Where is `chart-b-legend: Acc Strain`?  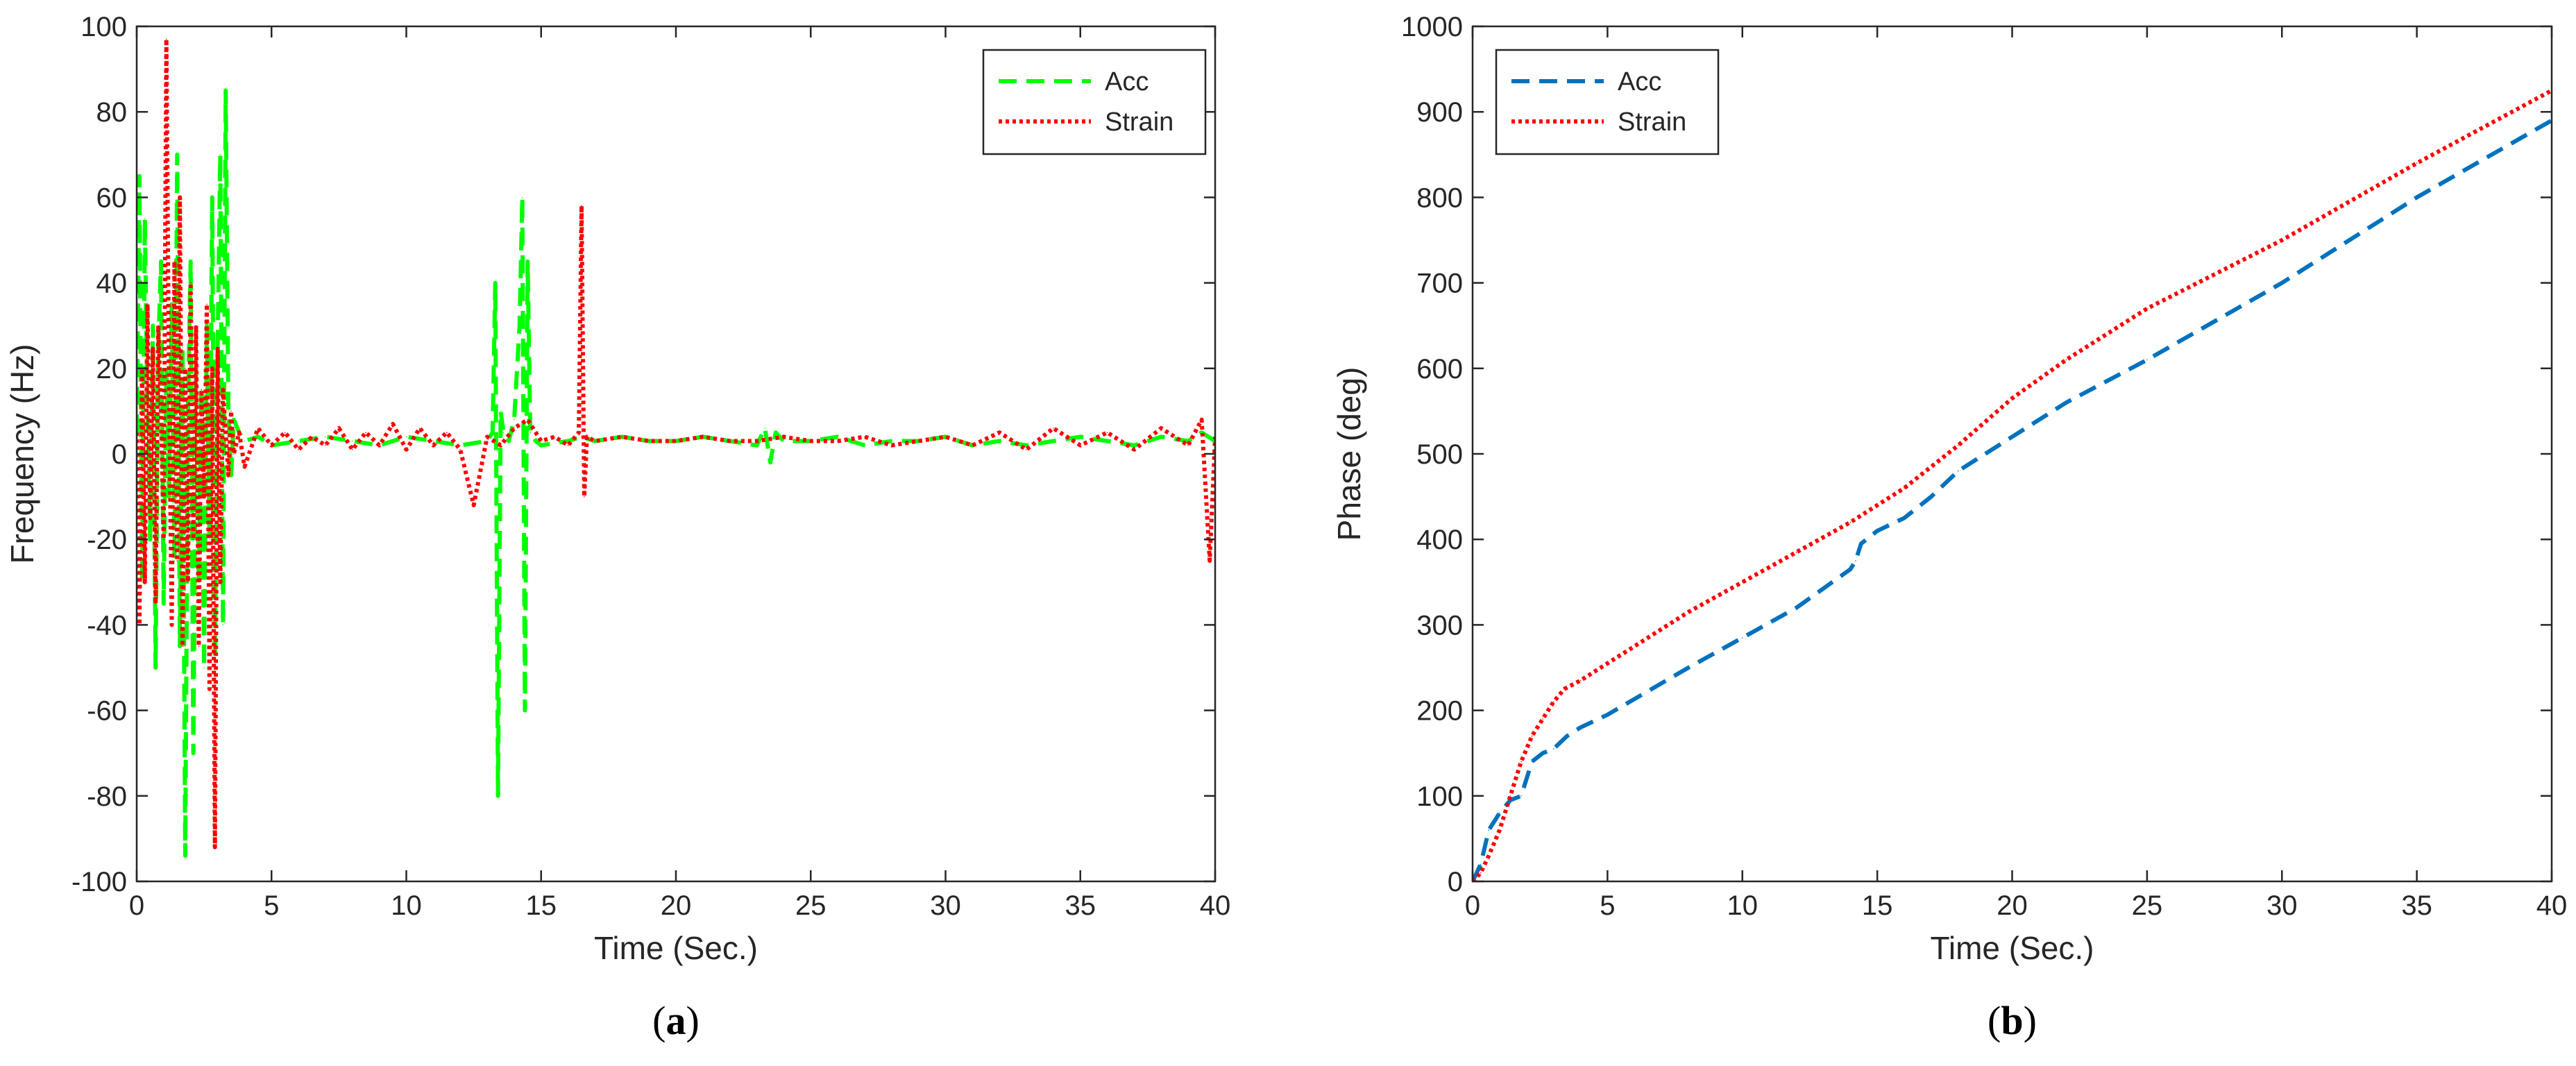
chart-b-legend: Acc Strain is located at coordinates (1608, 102).